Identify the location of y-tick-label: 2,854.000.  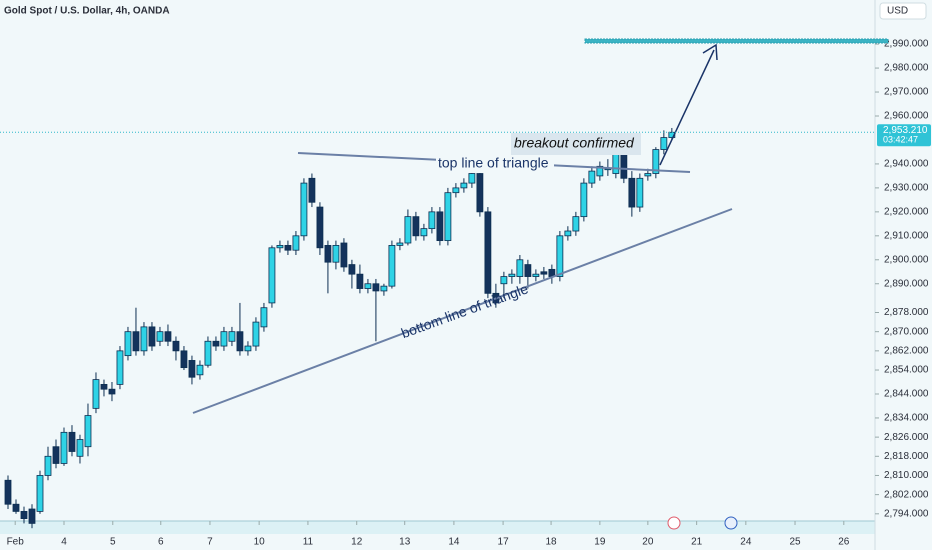
(906, 370).